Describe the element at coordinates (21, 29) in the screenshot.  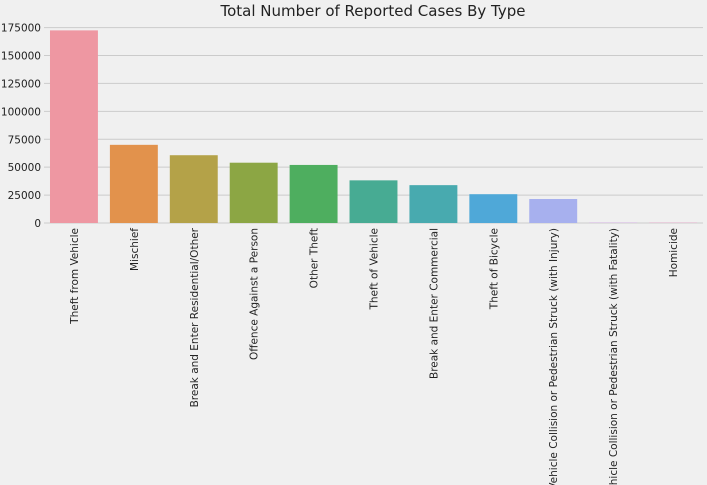
I see `y-tick-label: 175000` at that location.